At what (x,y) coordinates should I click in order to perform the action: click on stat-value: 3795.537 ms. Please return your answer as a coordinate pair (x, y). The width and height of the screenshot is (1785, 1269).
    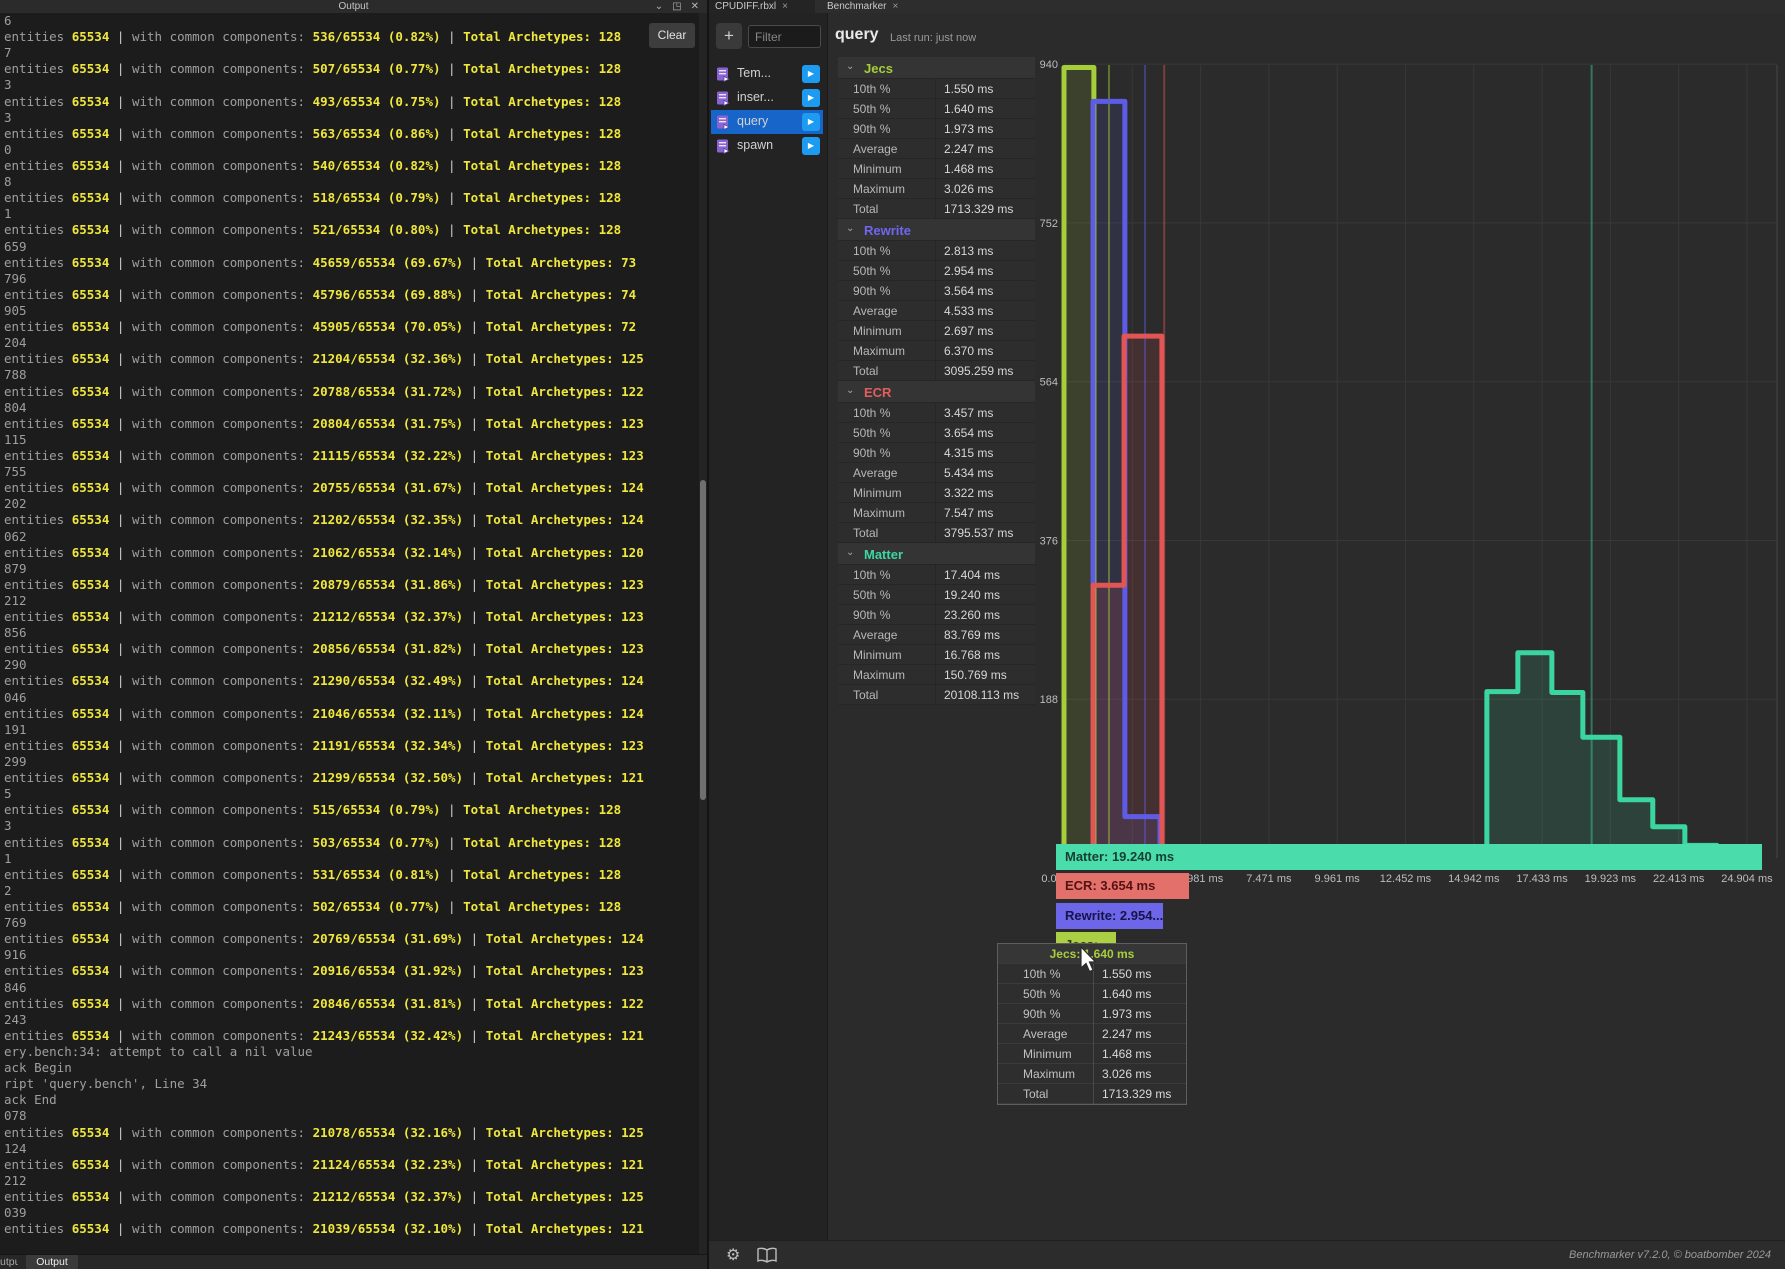
    Looking at the image, I should click on (985, 533).